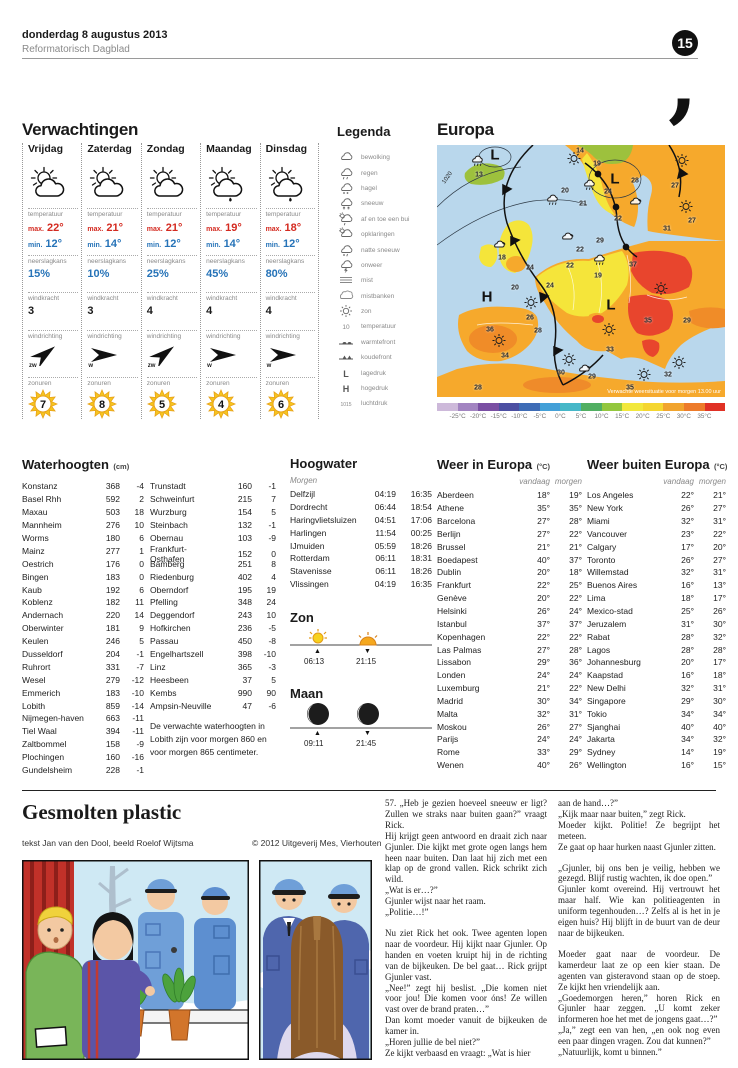  Describe the element at coordinates (509, 559) in the screenshot. I see `table-row: Boedapest 40° 37°` at that location.